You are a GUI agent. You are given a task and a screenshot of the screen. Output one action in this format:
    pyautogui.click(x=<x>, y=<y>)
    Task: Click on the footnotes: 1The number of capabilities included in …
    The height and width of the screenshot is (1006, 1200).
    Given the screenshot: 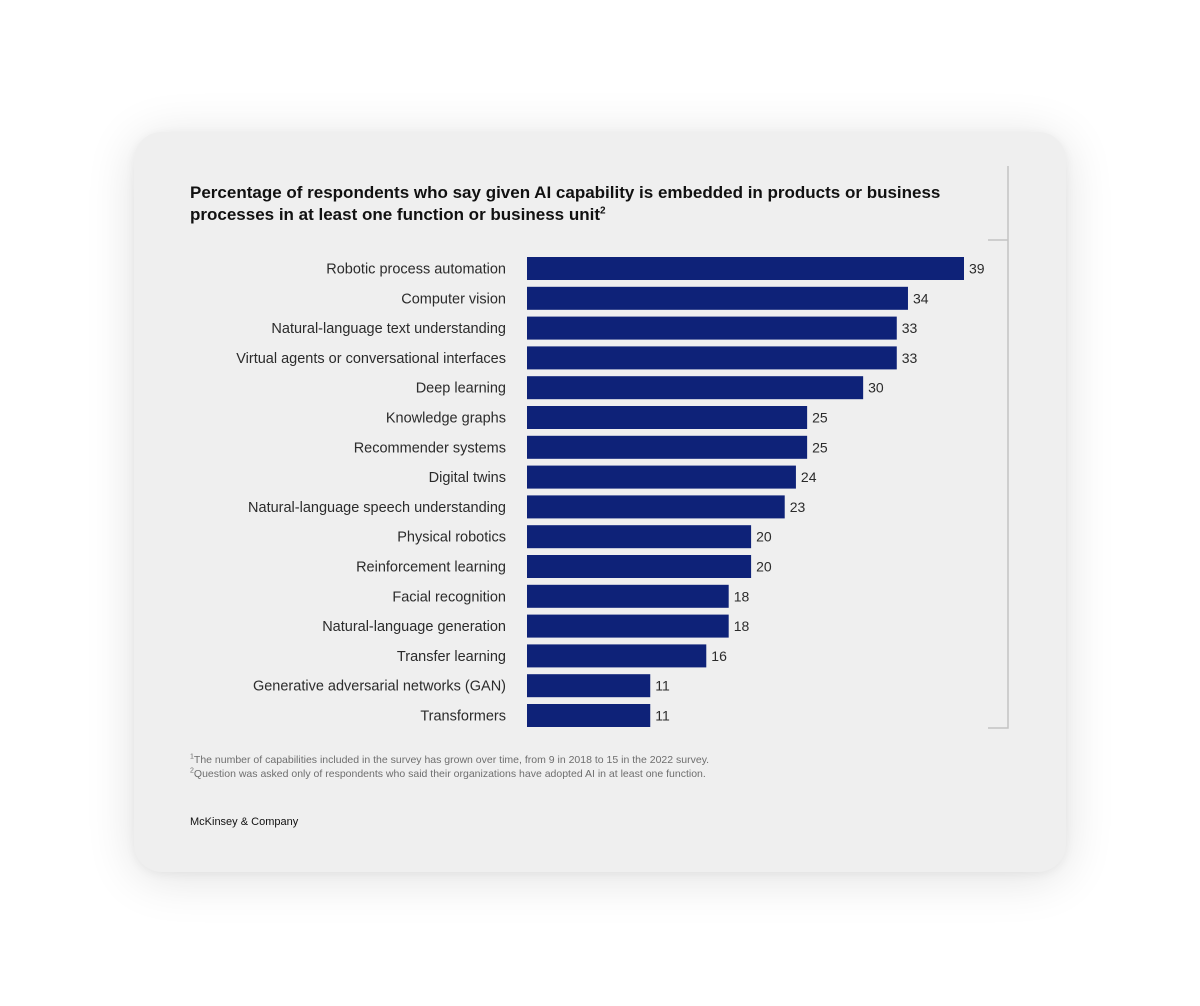 What is the action you would take?
    pyautogui.click(x=600, y=767)
    